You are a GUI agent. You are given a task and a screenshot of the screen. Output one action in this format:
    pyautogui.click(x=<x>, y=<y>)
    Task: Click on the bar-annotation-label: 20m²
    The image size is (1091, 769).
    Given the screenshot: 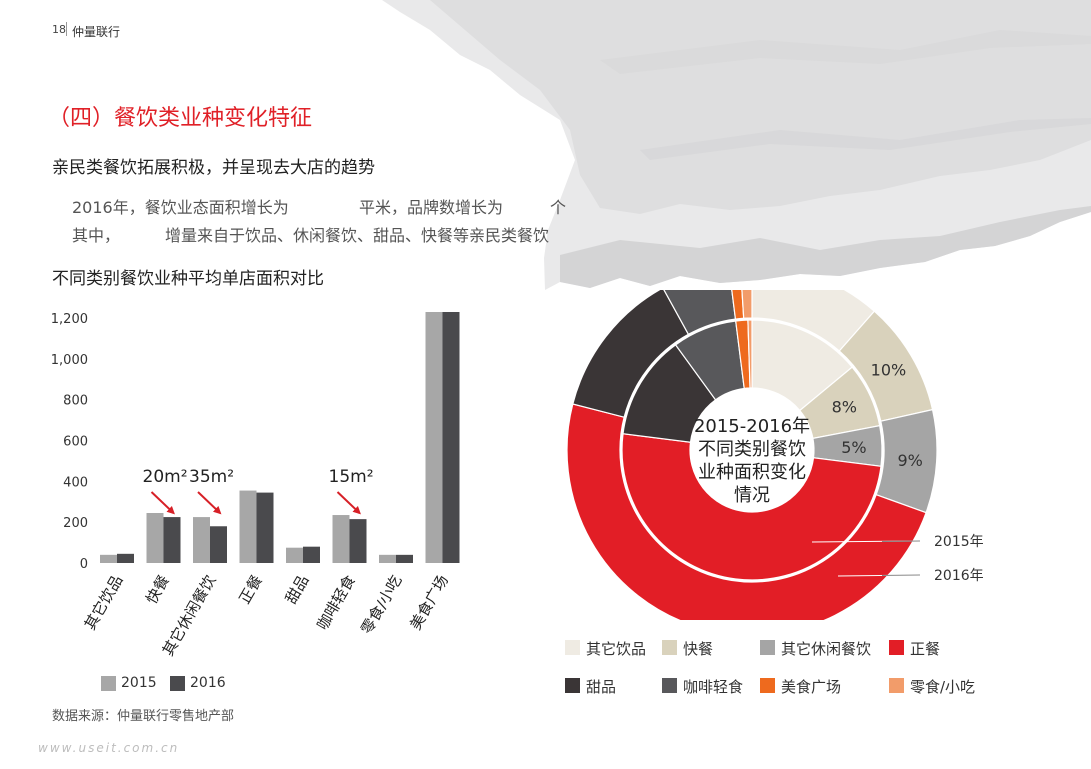 What is the action you would take?
    pyautogui.click(x=165, y=477)
    